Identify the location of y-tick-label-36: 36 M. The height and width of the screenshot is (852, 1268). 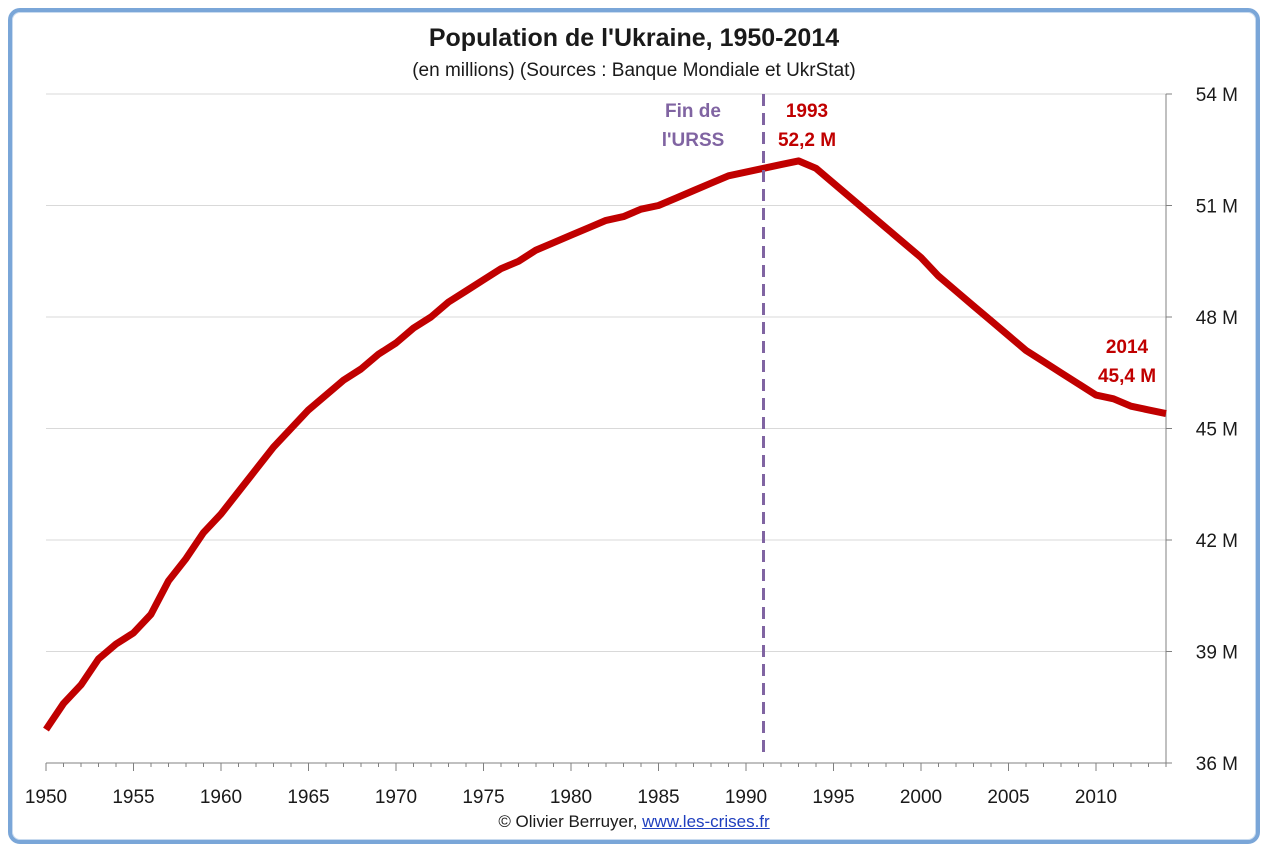
(1217, 764).